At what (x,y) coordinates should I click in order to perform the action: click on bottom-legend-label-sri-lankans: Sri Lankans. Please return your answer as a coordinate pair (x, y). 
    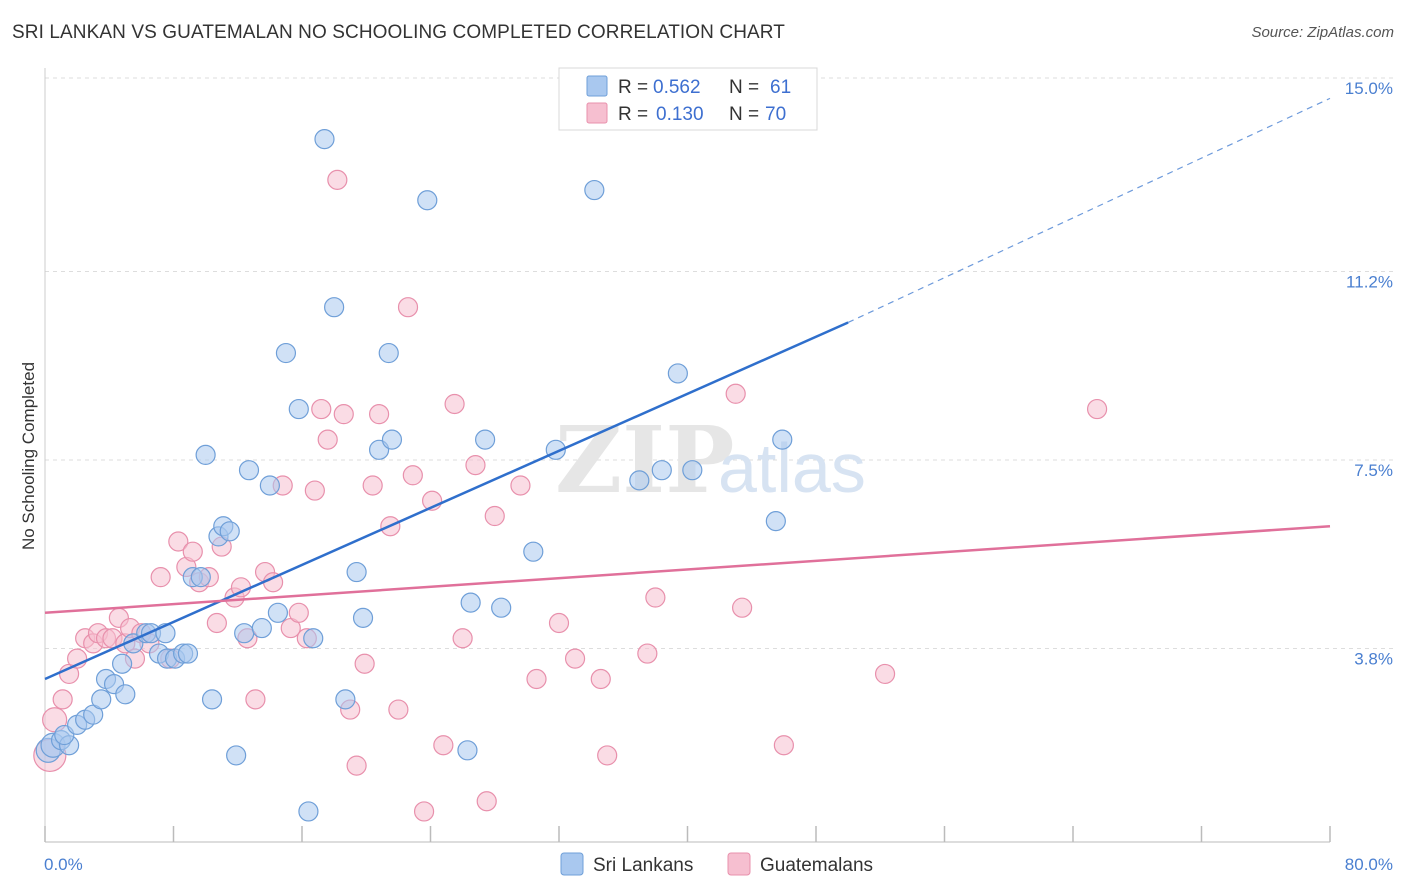
    Looking at the image, I should click on (643, 865).